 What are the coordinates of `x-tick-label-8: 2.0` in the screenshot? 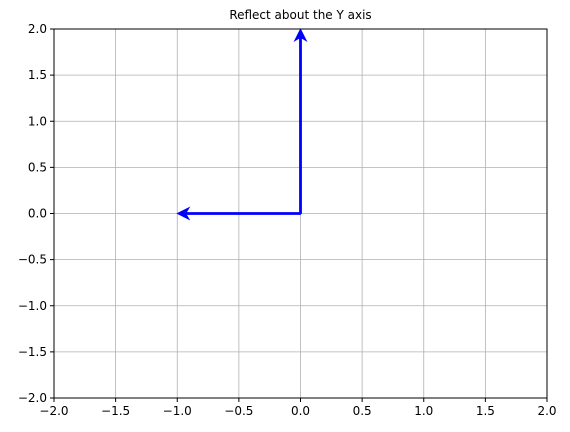 It's located at (546, 411).